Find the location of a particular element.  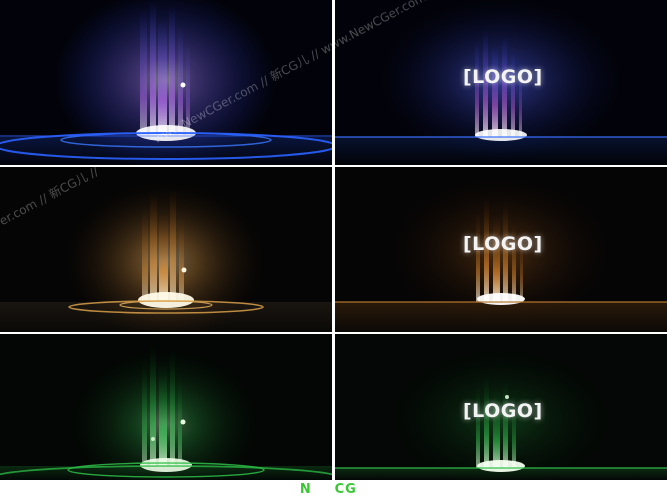

footer-prefix: www. is located at coordinates (277, 489).